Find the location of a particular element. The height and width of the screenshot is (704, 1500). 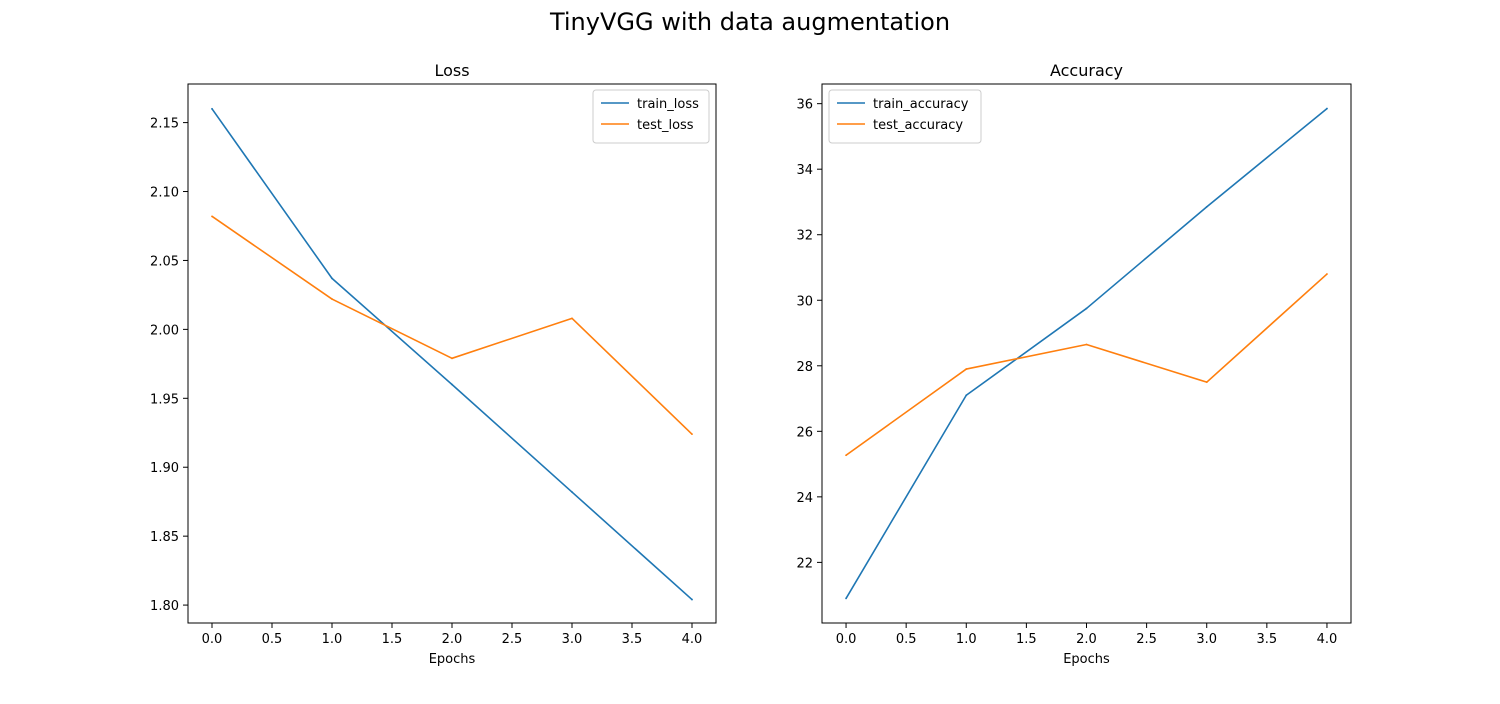

y-tick-label: 1.95 is located at coordinates (164, 399).